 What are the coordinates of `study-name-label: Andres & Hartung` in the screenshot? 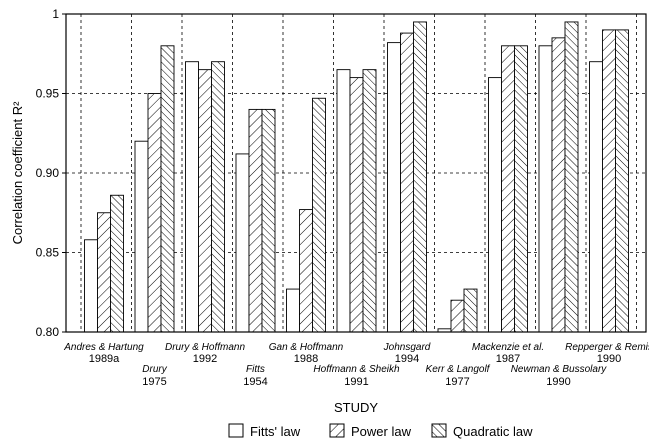 It's located at (103, 347).